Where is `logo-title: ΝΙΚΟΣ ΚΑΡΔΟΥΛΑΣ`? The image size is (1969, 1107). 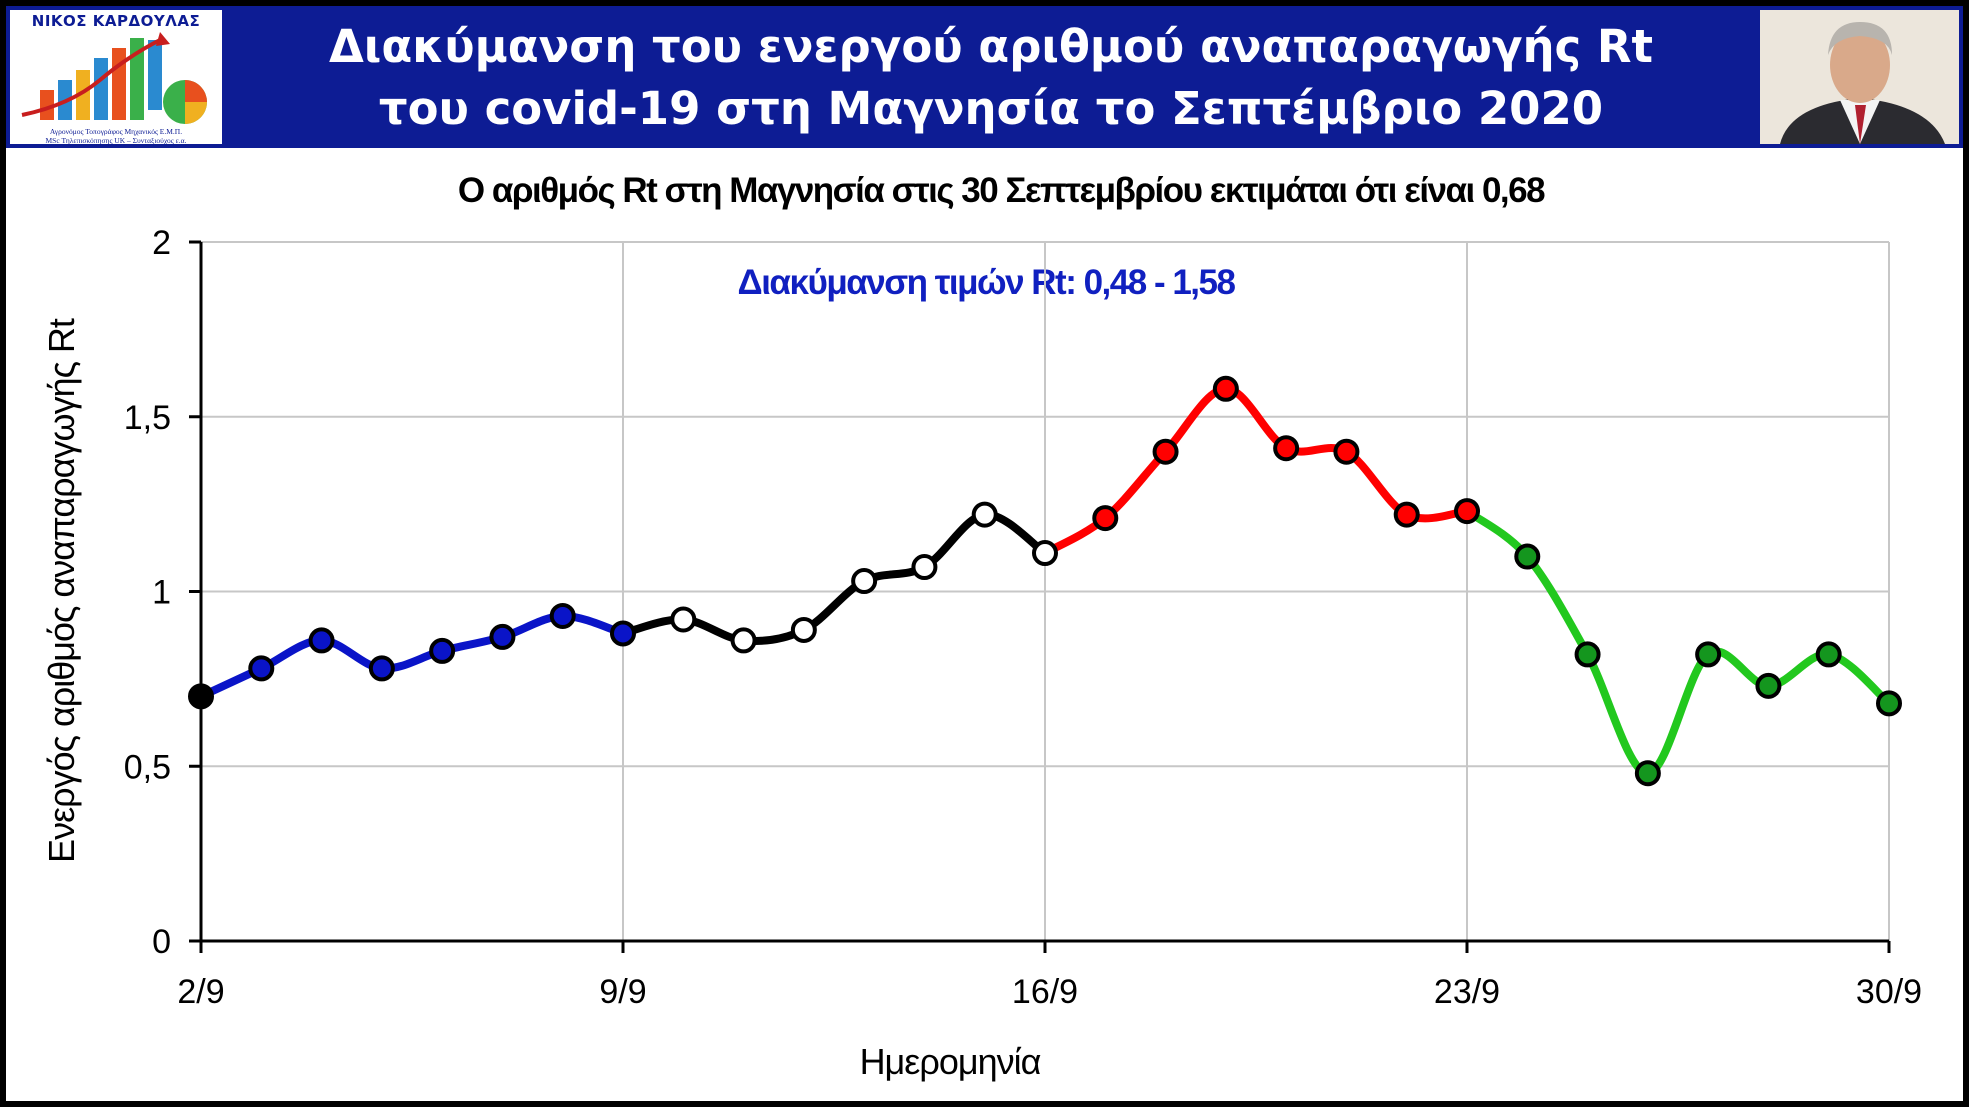
logo-title: ΝΙΚΟΣ ΚΑΡΔΟΥΛΑΣ is located at coordinates (116, 21).